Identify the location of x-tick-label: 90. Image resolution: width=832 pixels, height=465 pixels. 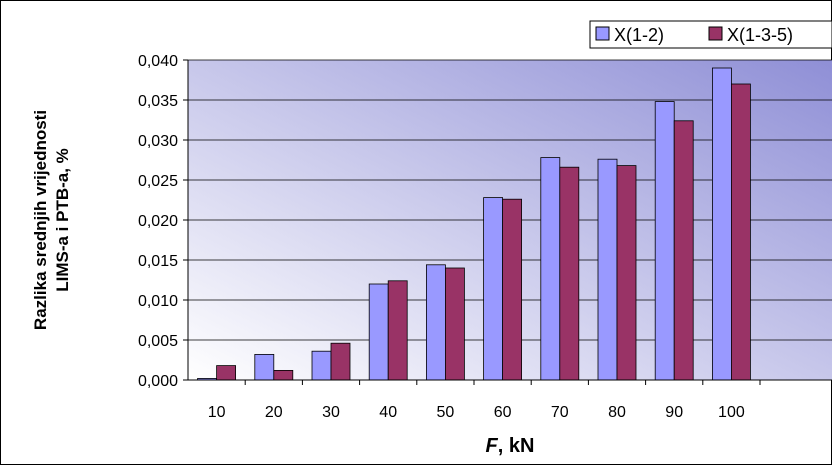
(674, 412).